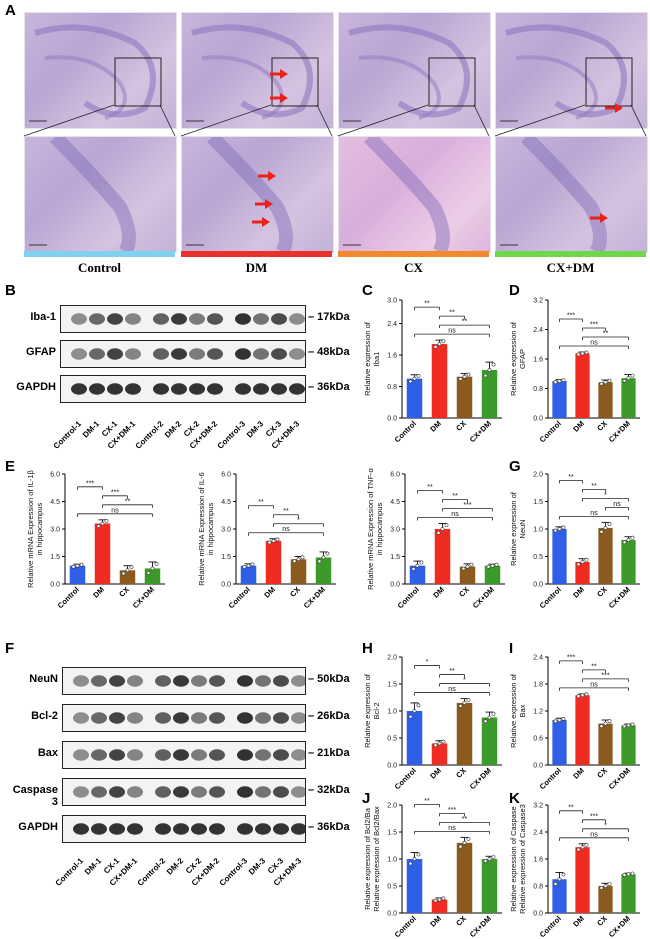 Image resolution: width=650 pixels, height=939 pixels. What do you see at coordinates (100, 194) in the screenshot?
I see `histology-zoom-image` at bounding box center [100, 194].